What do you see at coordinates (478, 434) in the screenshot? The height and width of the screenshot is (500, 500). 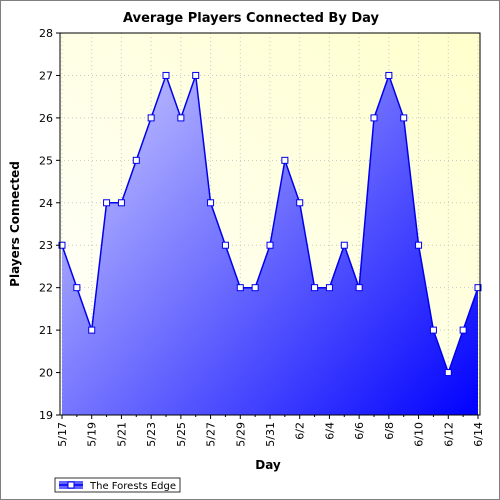 I see `x-tick-label: 6/14` at bounding box center [478, 434].